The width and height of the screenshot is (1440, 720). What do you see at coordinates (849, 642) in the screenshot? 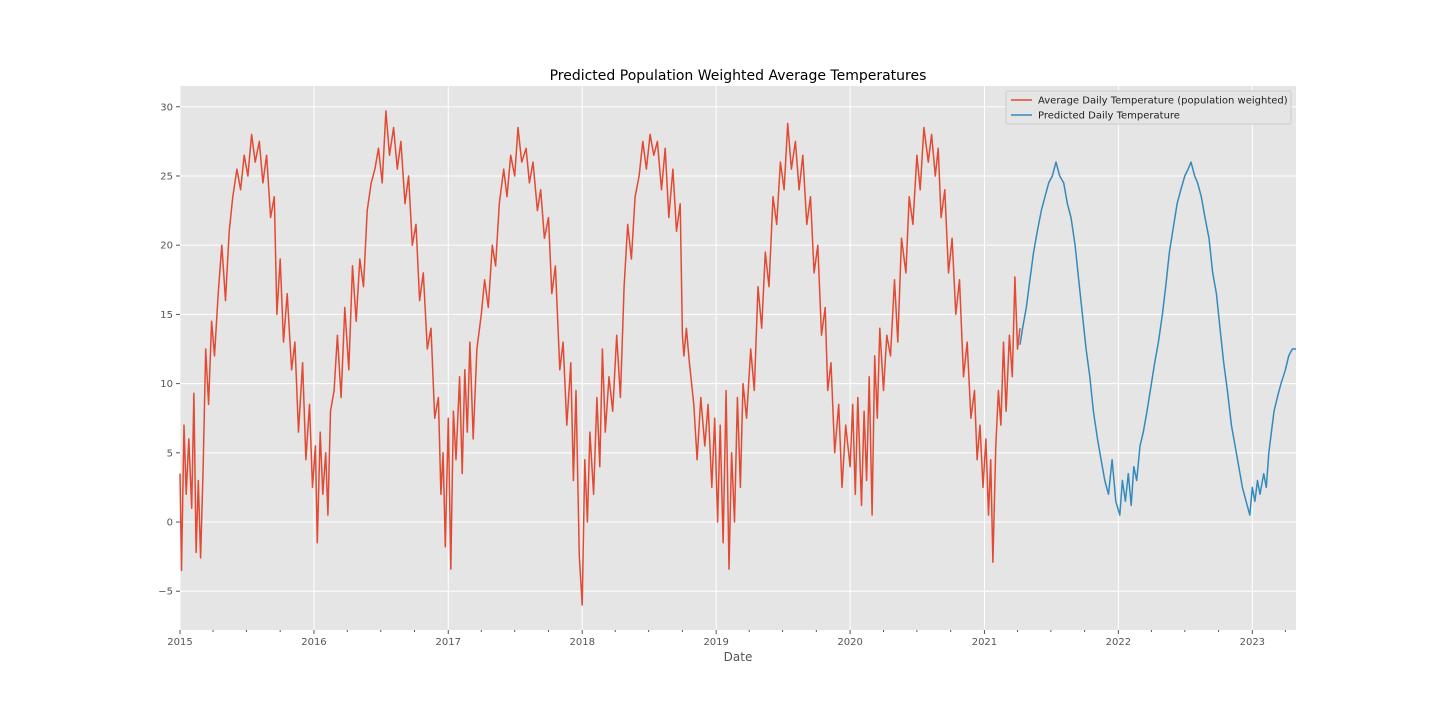
I see `x-tick-label: 2020` at bounding box center [849, 642].